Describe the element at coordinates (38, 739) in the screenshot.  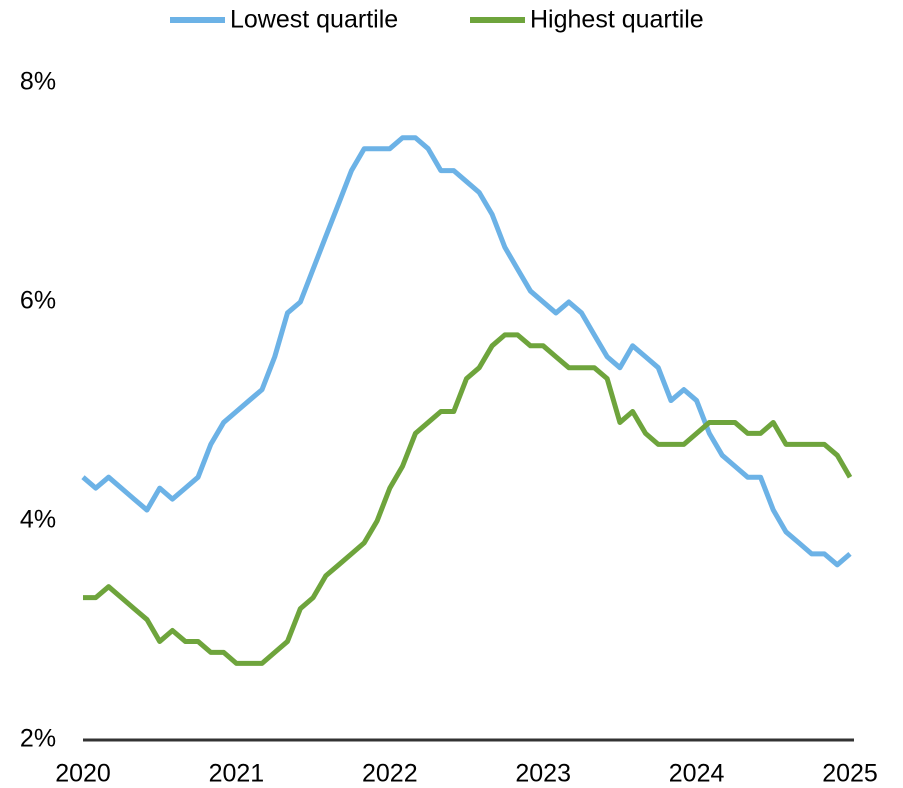
I see `y-tick-label: 2%` at that location.